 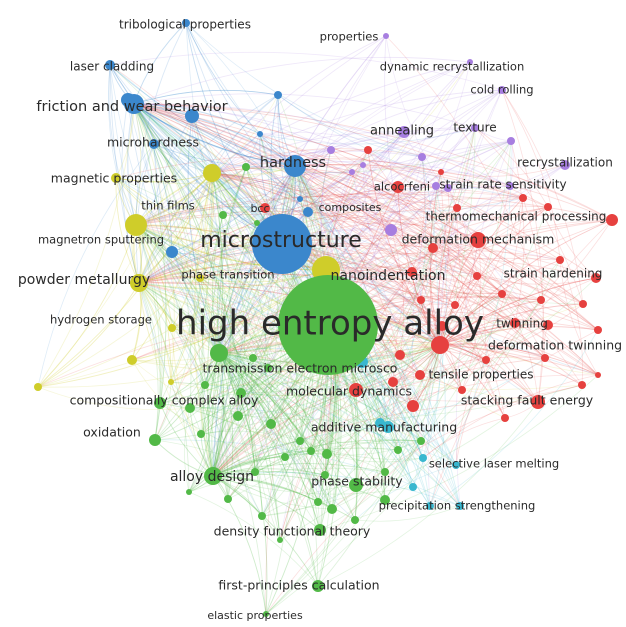 I want to click on node-properties, so click(x=386, y=36).